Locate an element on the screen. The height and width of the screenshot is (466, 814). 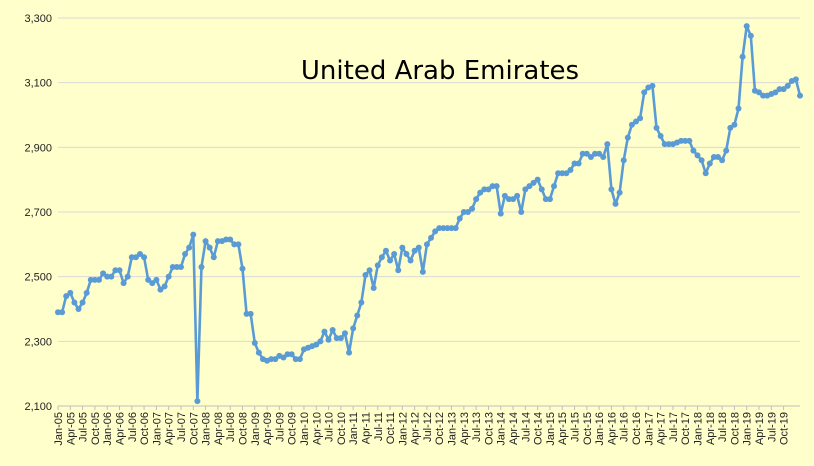
y-tick-label: 3,100 is located at coordinates (38, 84).